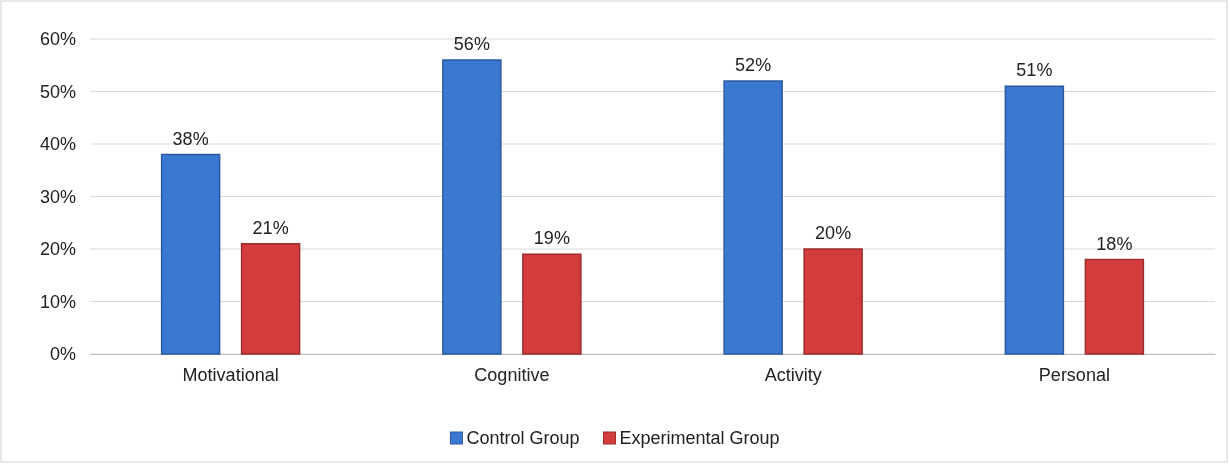 This screenshot has height=464, width=1230. Describe the element at coordinates (190, 138) in the screenshot. I see `text: 38%` at that location.